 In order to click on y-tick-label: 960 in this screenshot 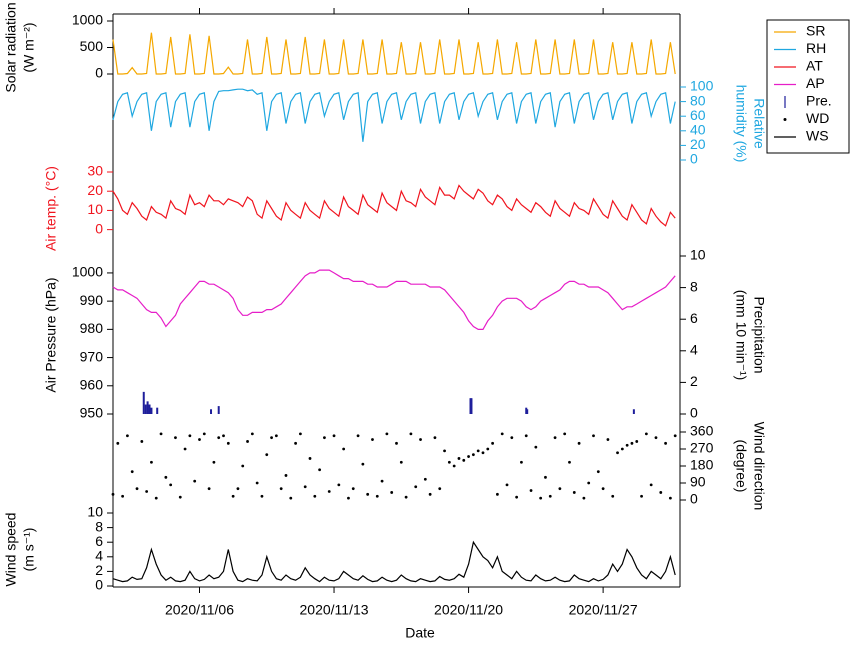, I will do `click(92, 384)`.